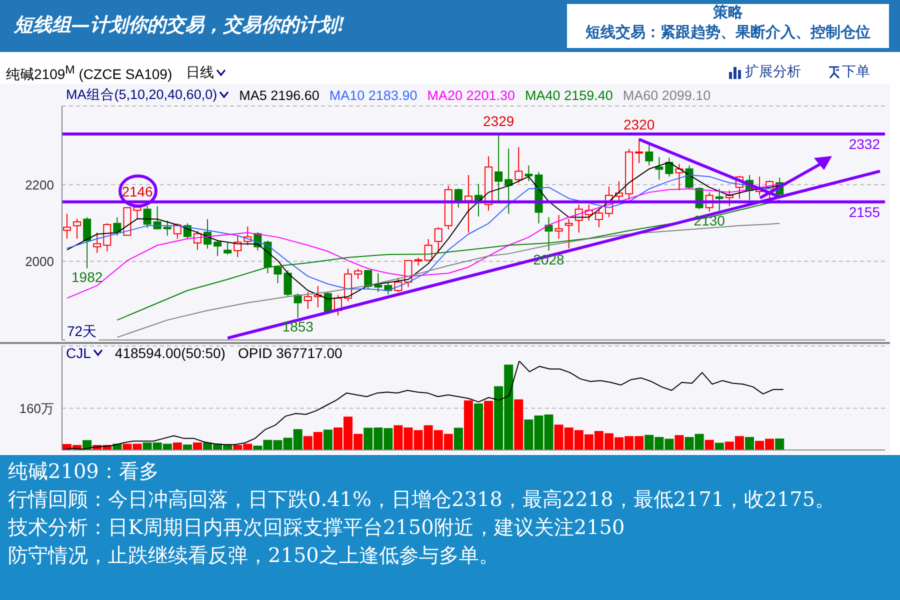  I want to click on ref-line-label: 2332, so click(864, 144).